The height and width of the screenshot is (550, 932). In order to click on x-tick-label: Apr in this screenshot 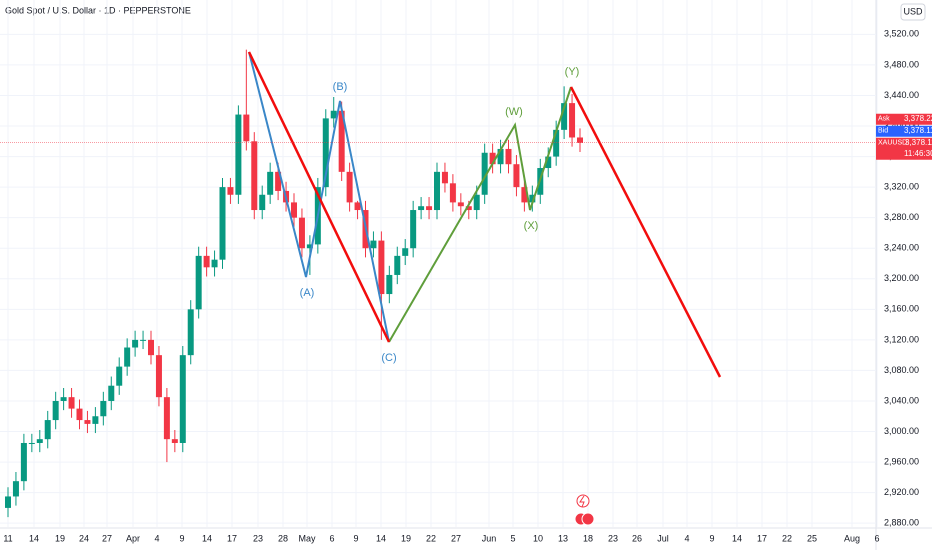, I will do `click(133, 538)`.